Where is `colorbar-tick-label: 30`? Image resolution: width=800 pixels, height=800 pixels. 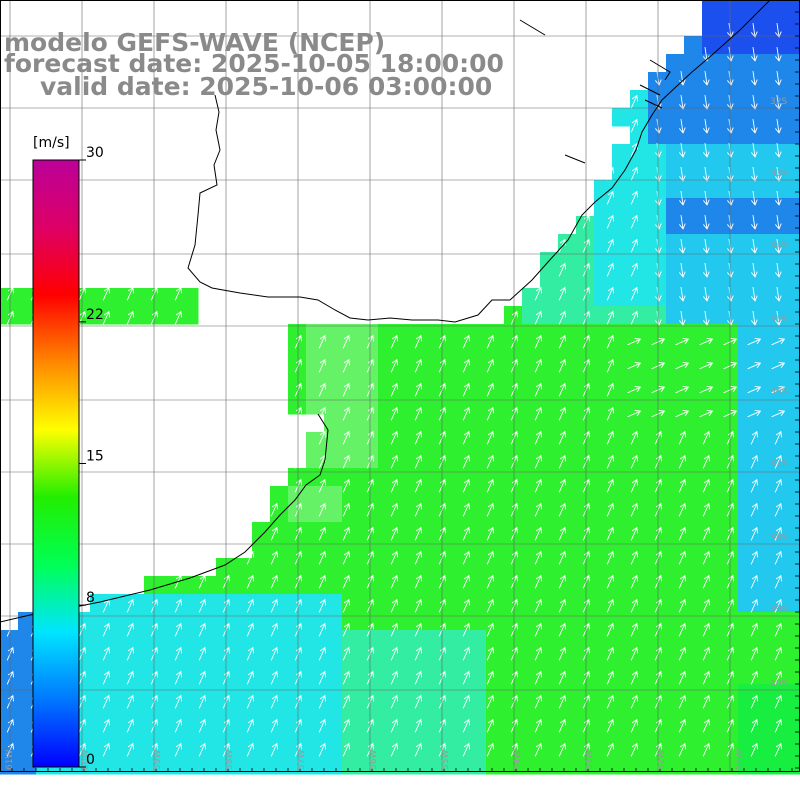 colorbar-tick-label: 30 is located at coordinates (95, 153).